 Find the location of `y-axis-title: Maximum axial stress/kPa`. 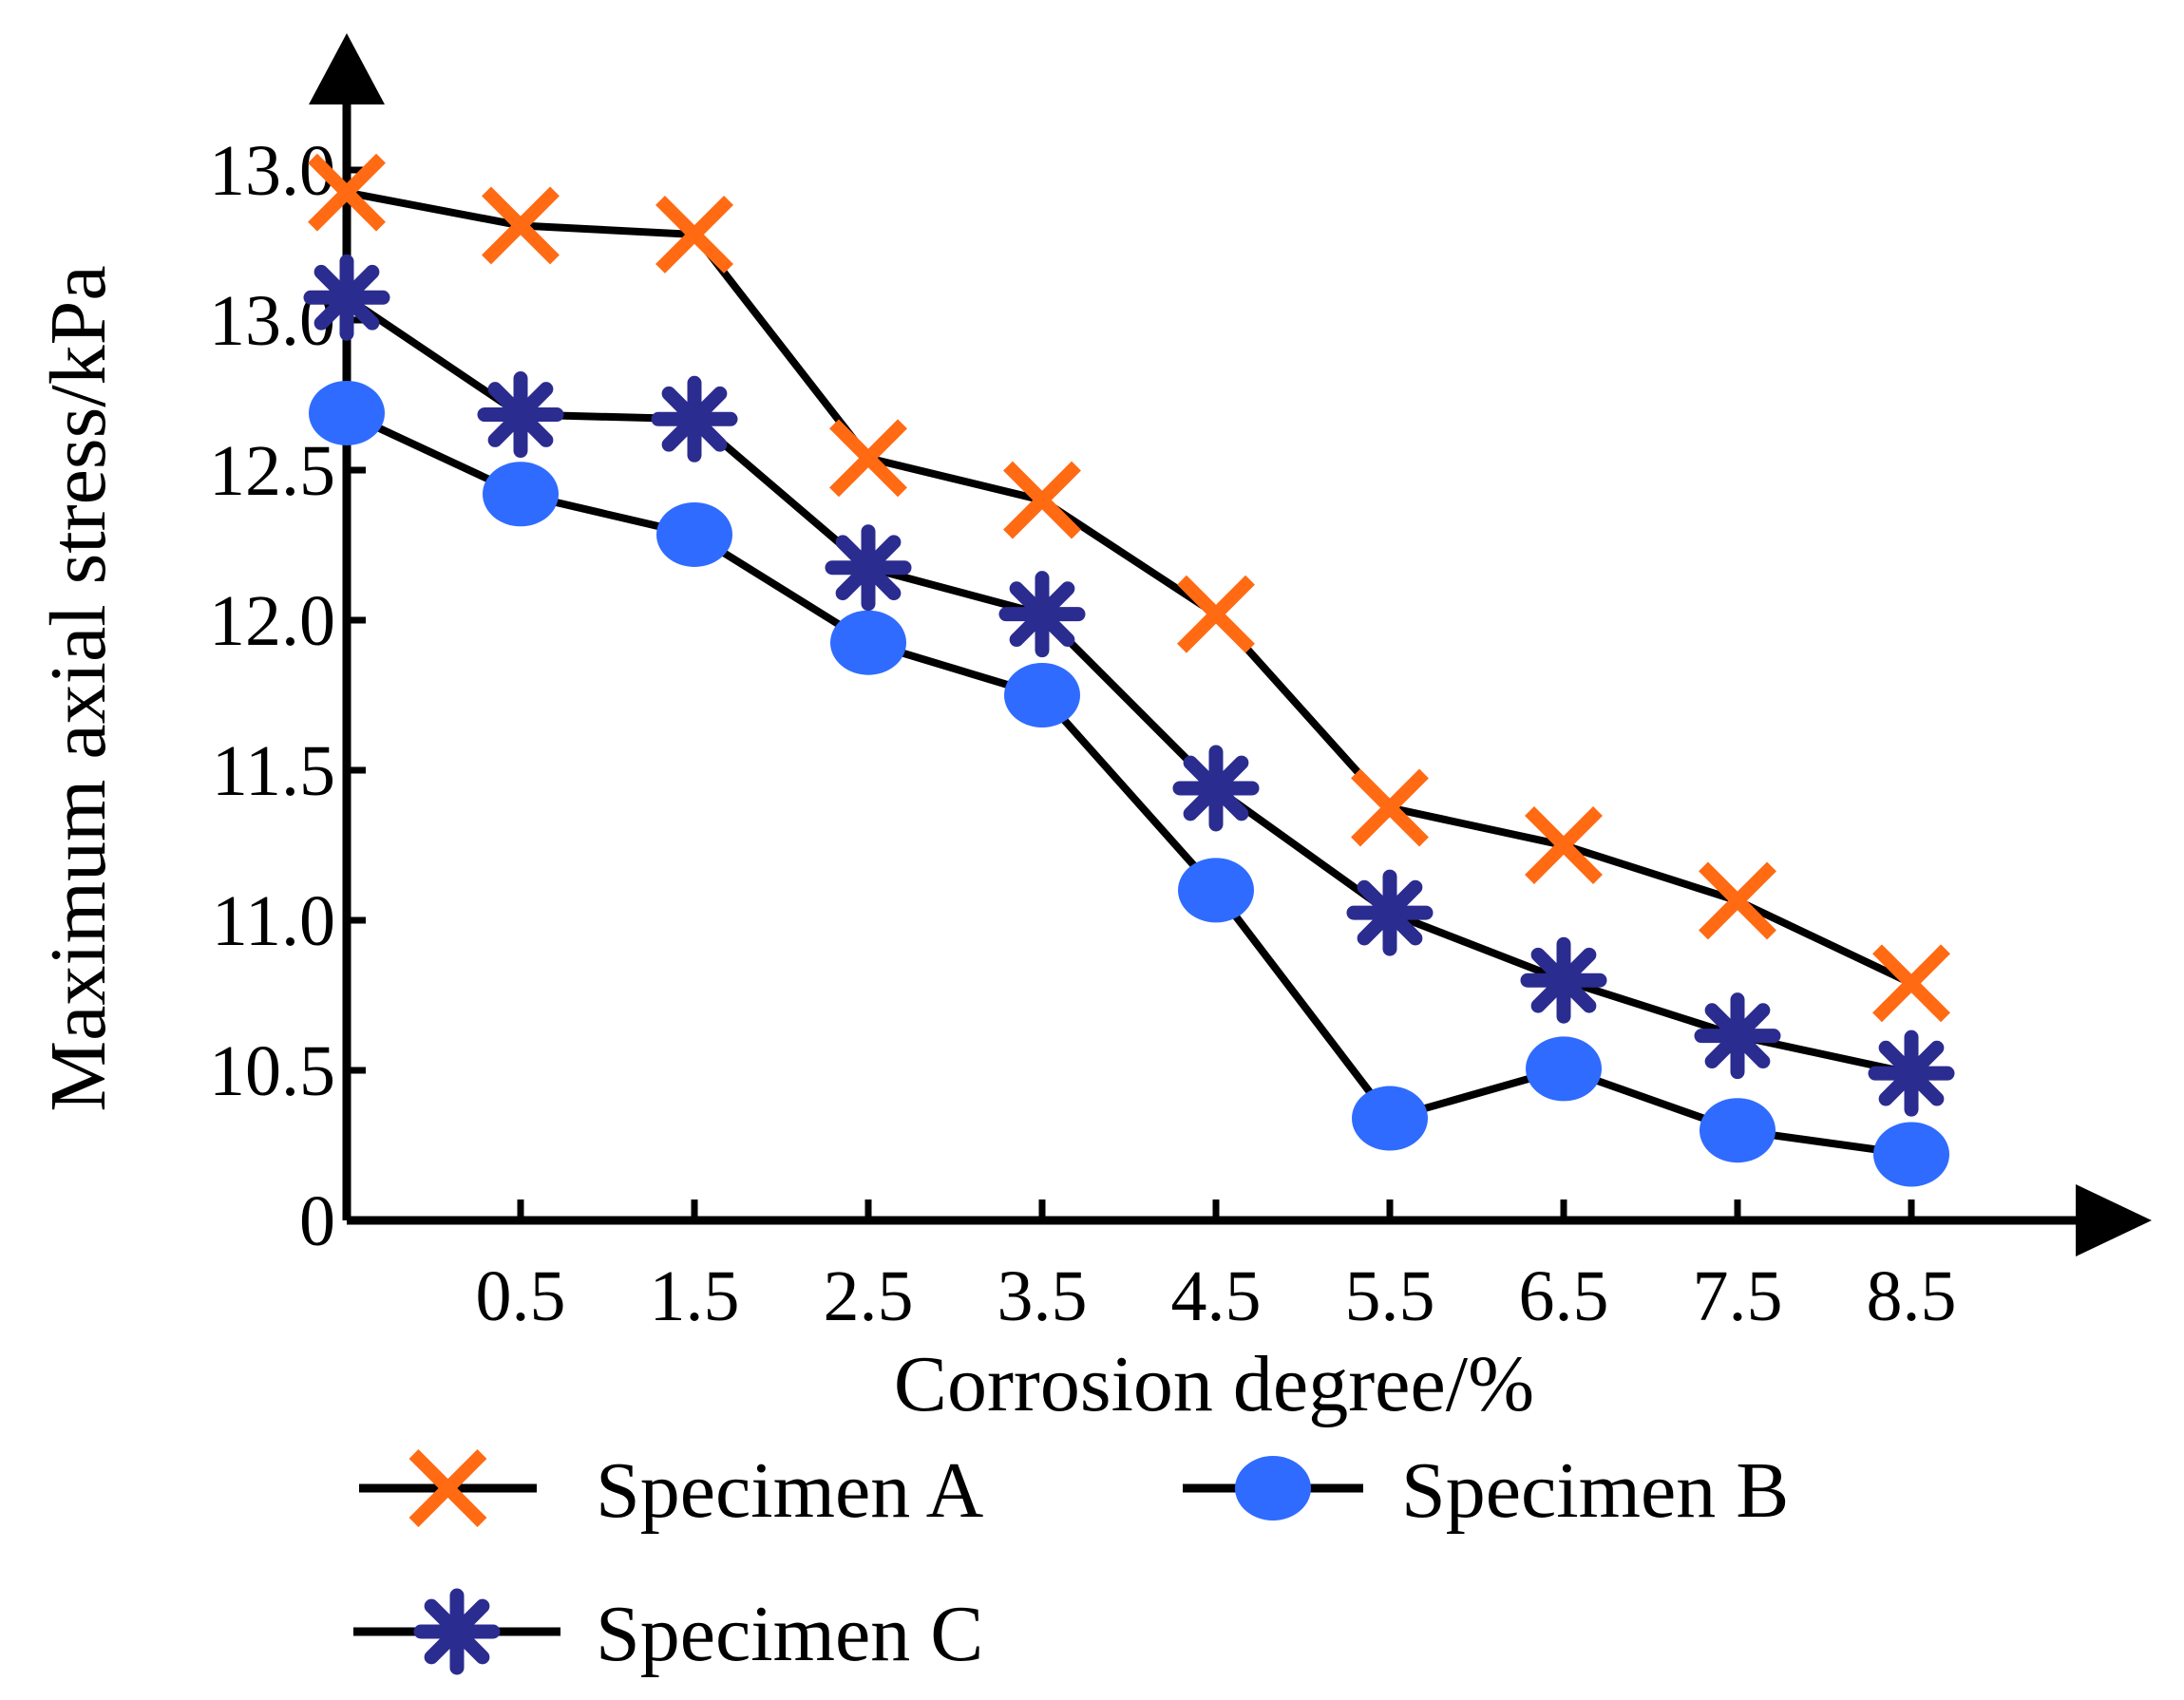

y-axis-title: Maximum axial stress/kPa is located at coordinates (78, 688).